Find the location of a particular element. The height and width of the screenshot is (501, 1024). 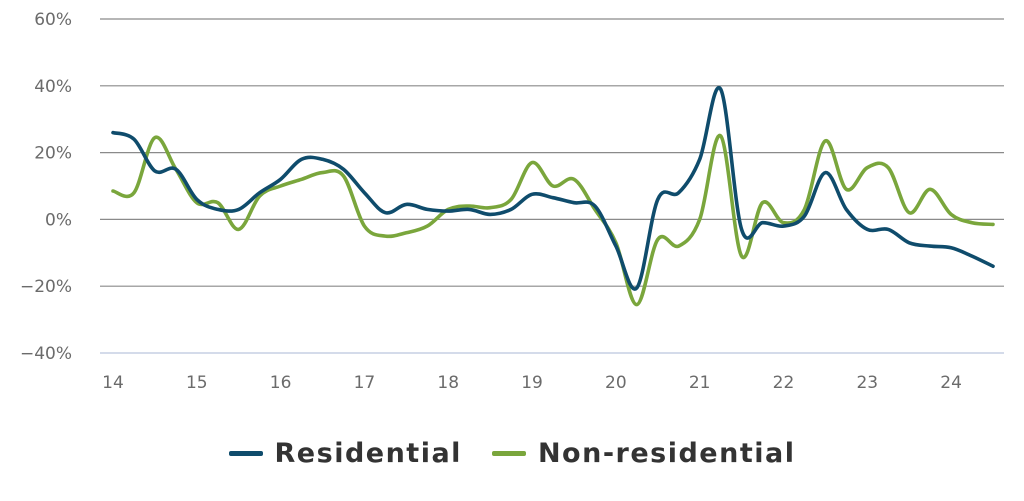

y-tick-label: −40% is located at coordinates (46, 354).